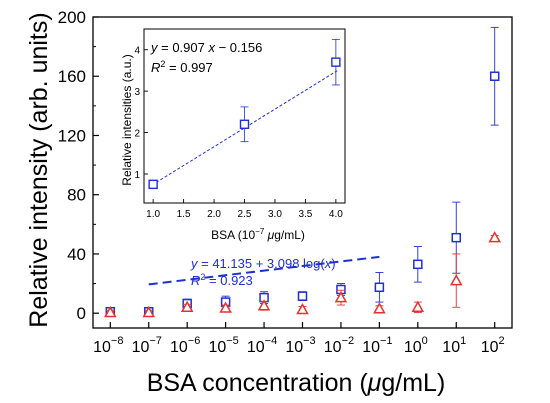 This screenshot has height=403, width=550. I want to click on y-tick-label: 80, so click(76, 195).